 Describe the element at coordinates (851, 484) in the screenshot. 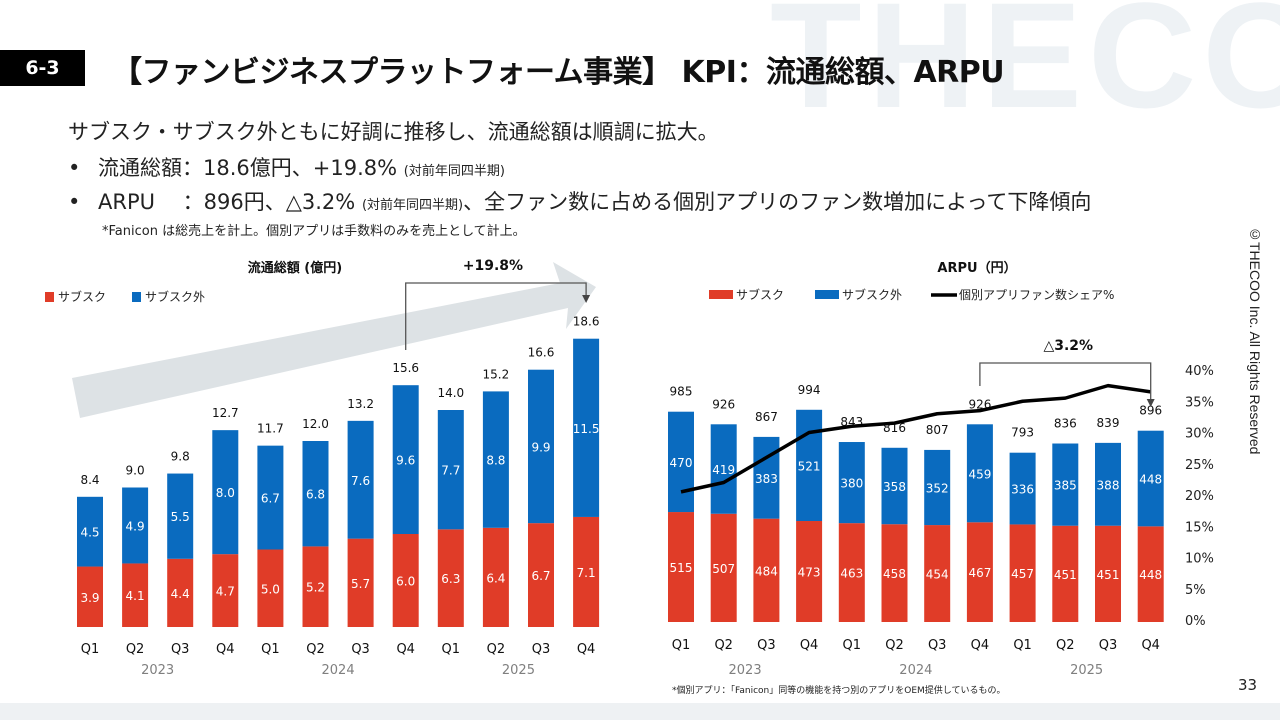

I see `data-label-non-subsc: 380` at that location.